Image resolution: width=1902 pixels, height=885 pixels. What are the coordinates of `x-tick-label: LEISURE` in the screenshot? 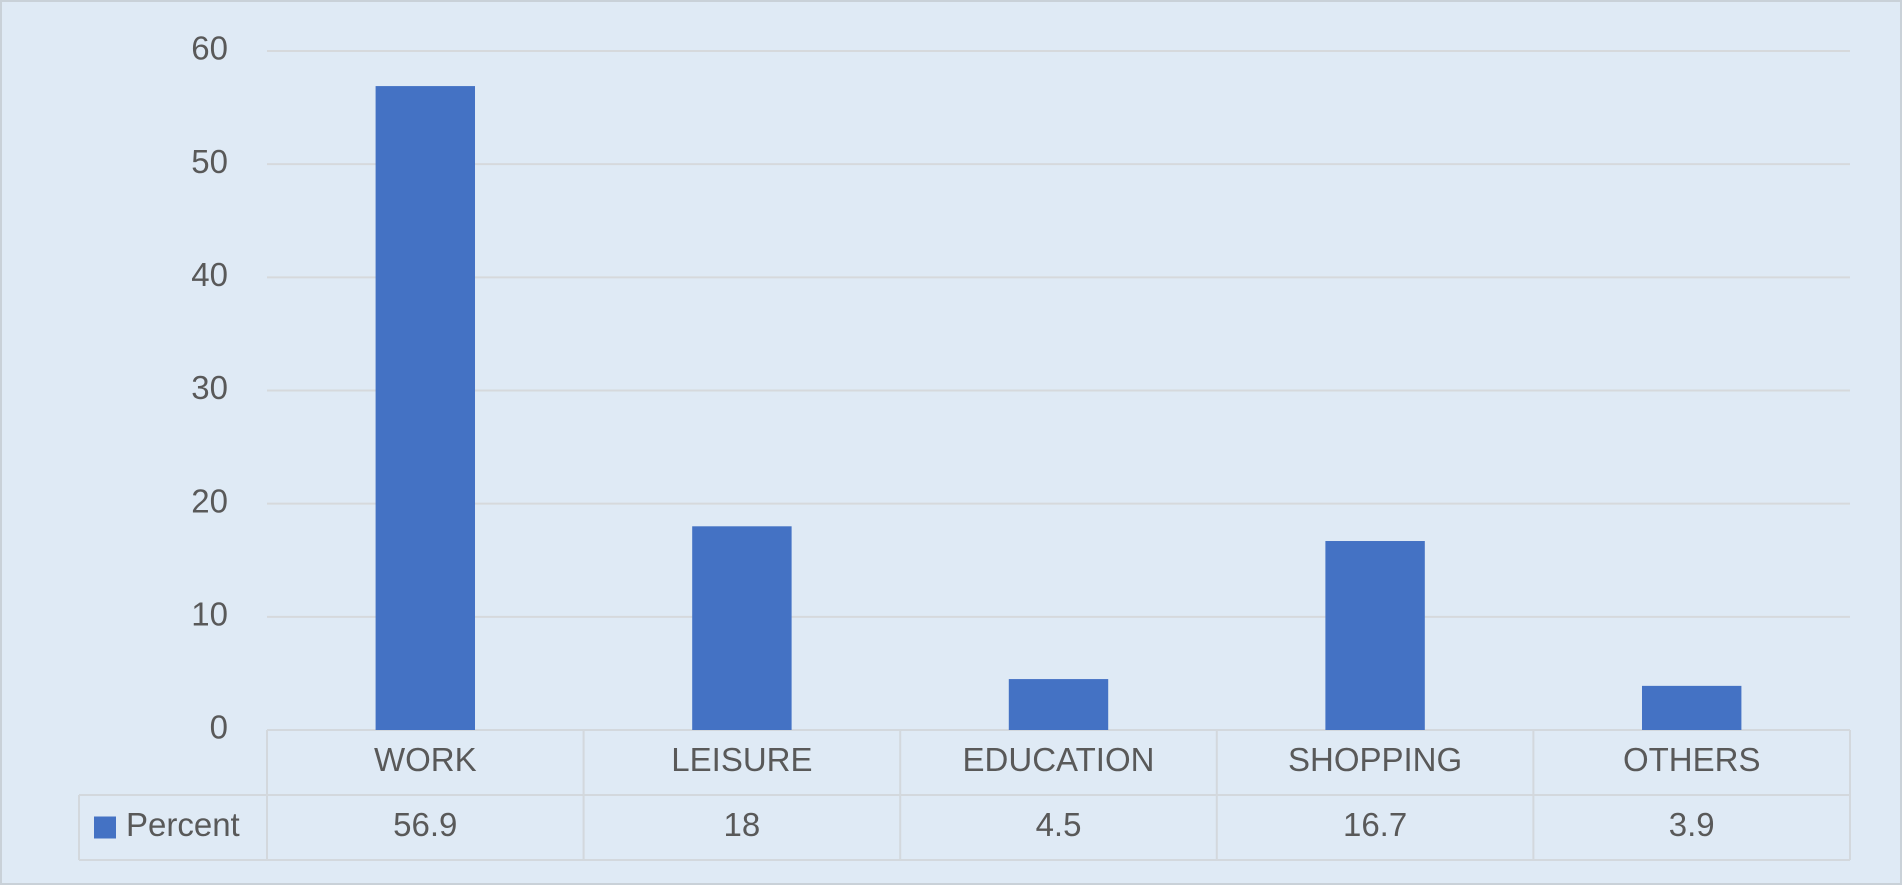 It's located at (741, 759).